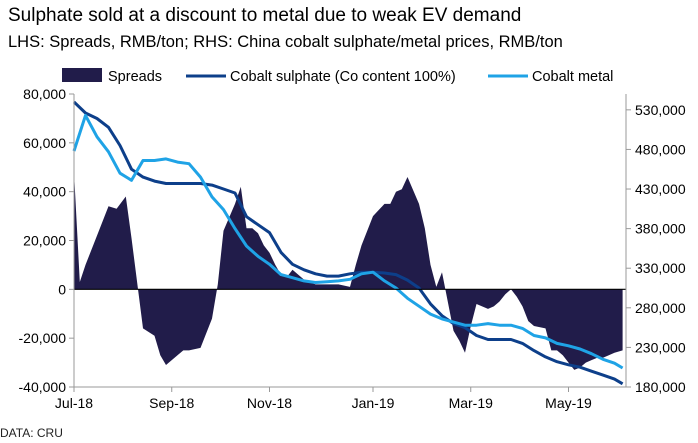 The height and width of the screenshot is (443, 698). I want to click on right-tick-label: 230,000, so click(660, 347).